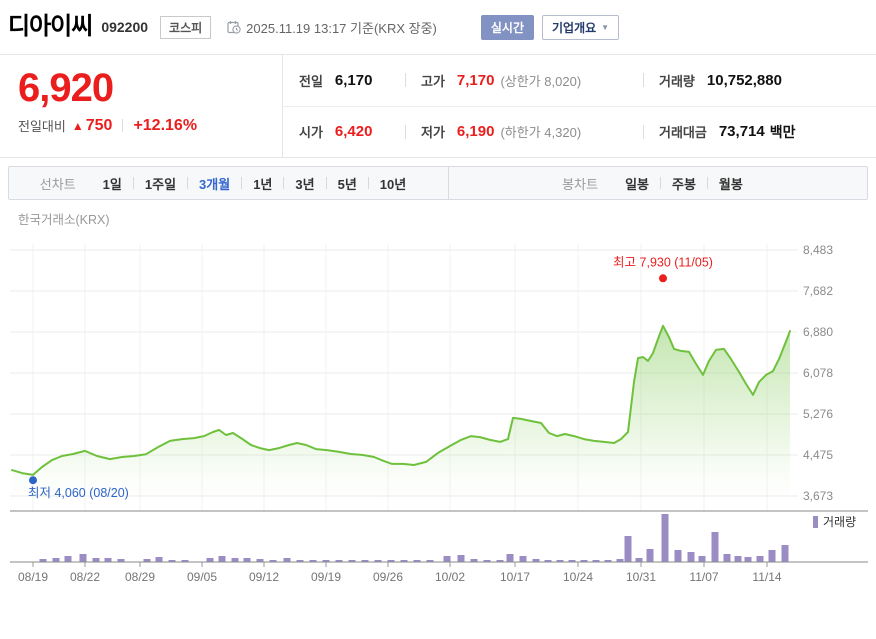 This screenshot has height=639, width=876. Describe the element at coordinates (311, 133) in the screenshot. I see `quote-cell-label: 시가` at that location.